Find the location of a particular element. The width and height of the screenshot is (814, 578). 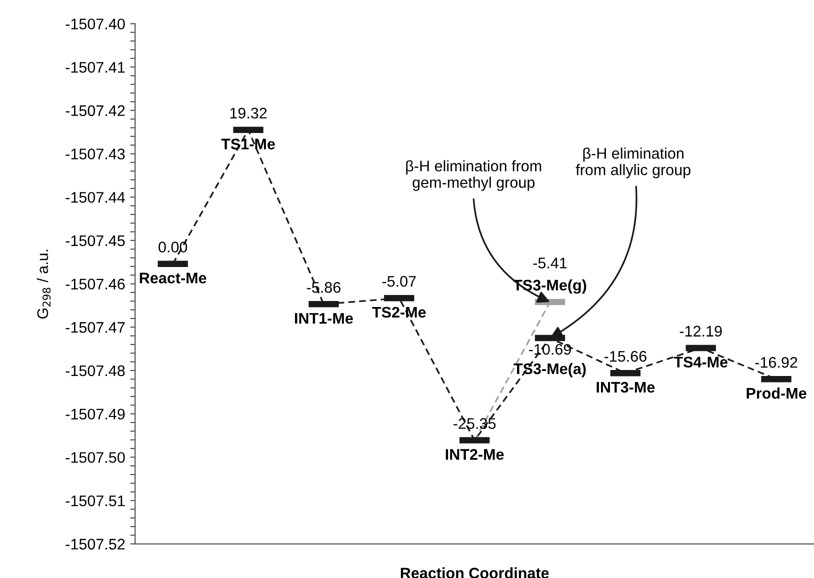

x-tick-label: React-Me is located at coordinates (173, 278).